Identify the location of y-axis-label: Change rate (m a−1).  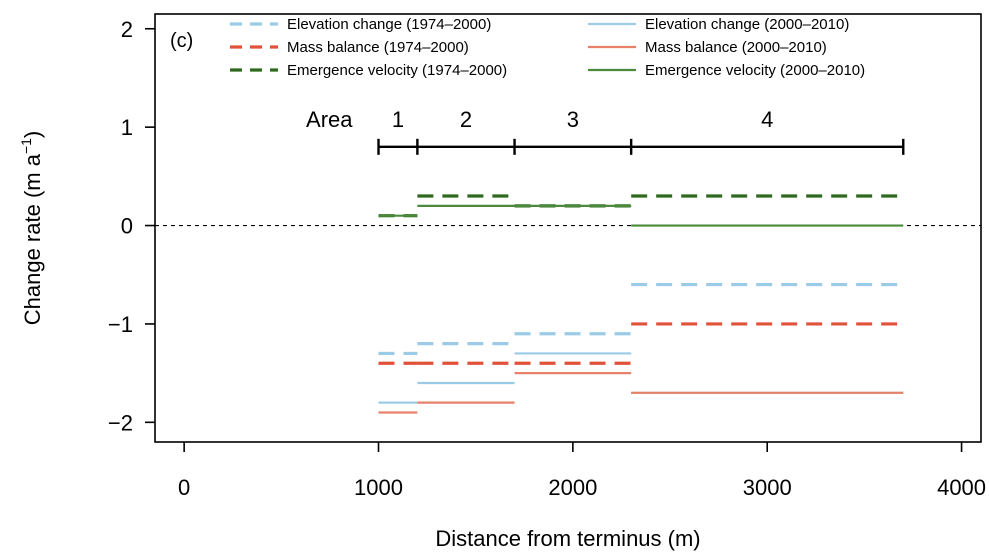
(31, 228).